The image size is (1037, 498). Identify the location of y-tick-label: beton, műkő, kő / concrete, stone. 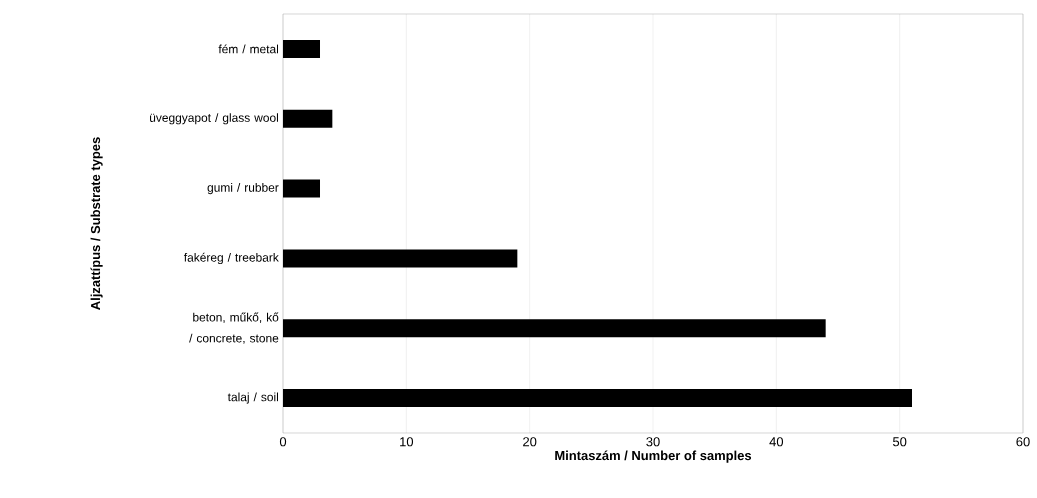
(234, 328).